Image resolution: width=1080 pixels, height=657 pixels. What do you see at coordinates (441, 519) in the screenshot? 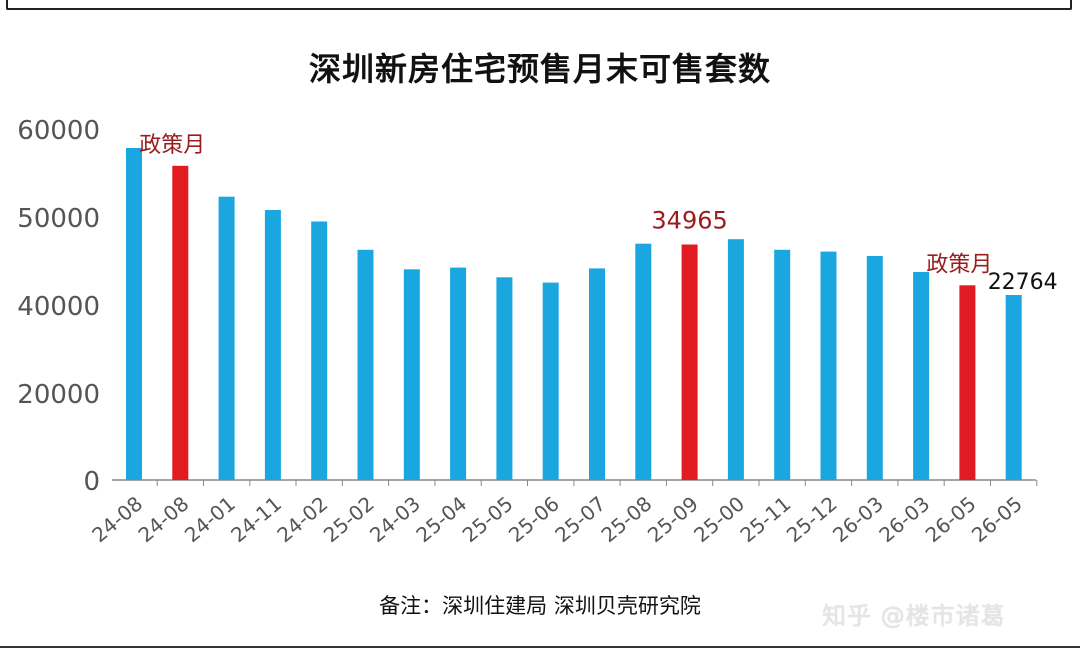
I see `x-tick-label: 25-04` at bounding box center [441, 519].